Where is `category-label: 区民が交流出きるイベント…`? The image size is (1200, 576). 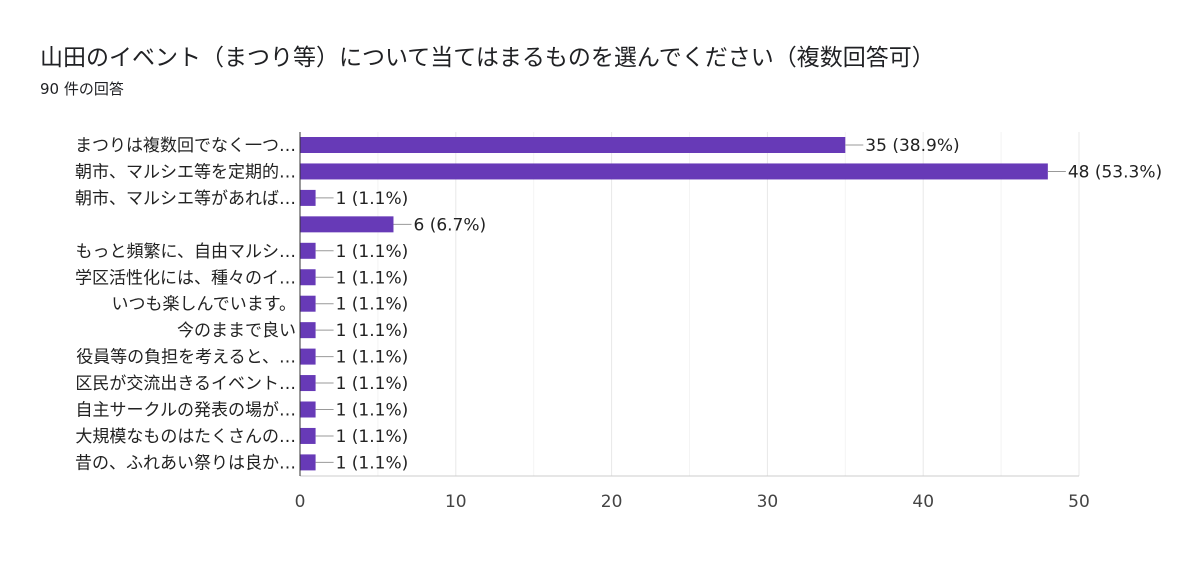 category-label: 区民が交流出きるイベント… is located at coordinates (185, 384).